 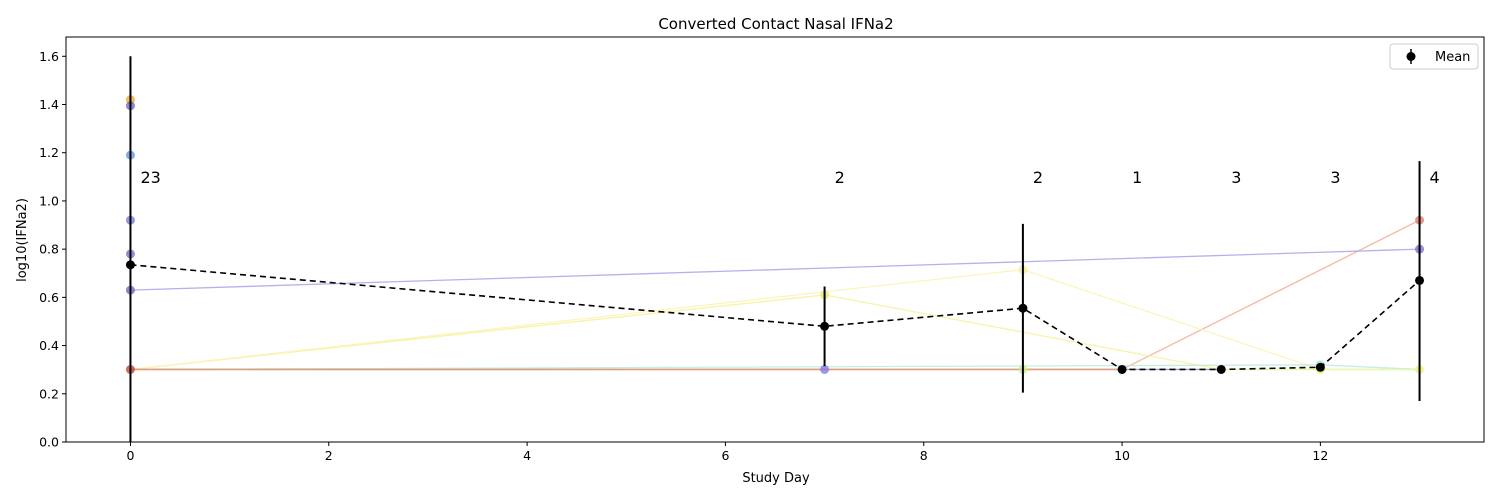 I want to click on y-tick-label-6: 1.2, so click(x=49, y=152).